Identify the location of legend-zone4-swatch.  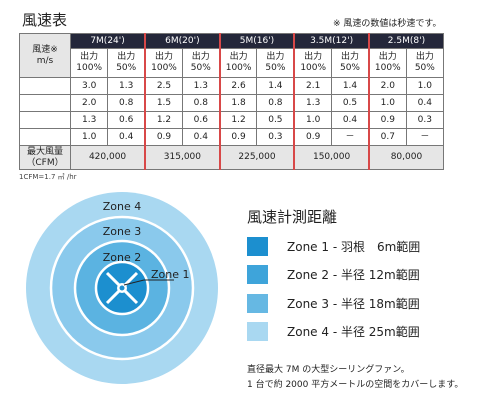
(257, 331).